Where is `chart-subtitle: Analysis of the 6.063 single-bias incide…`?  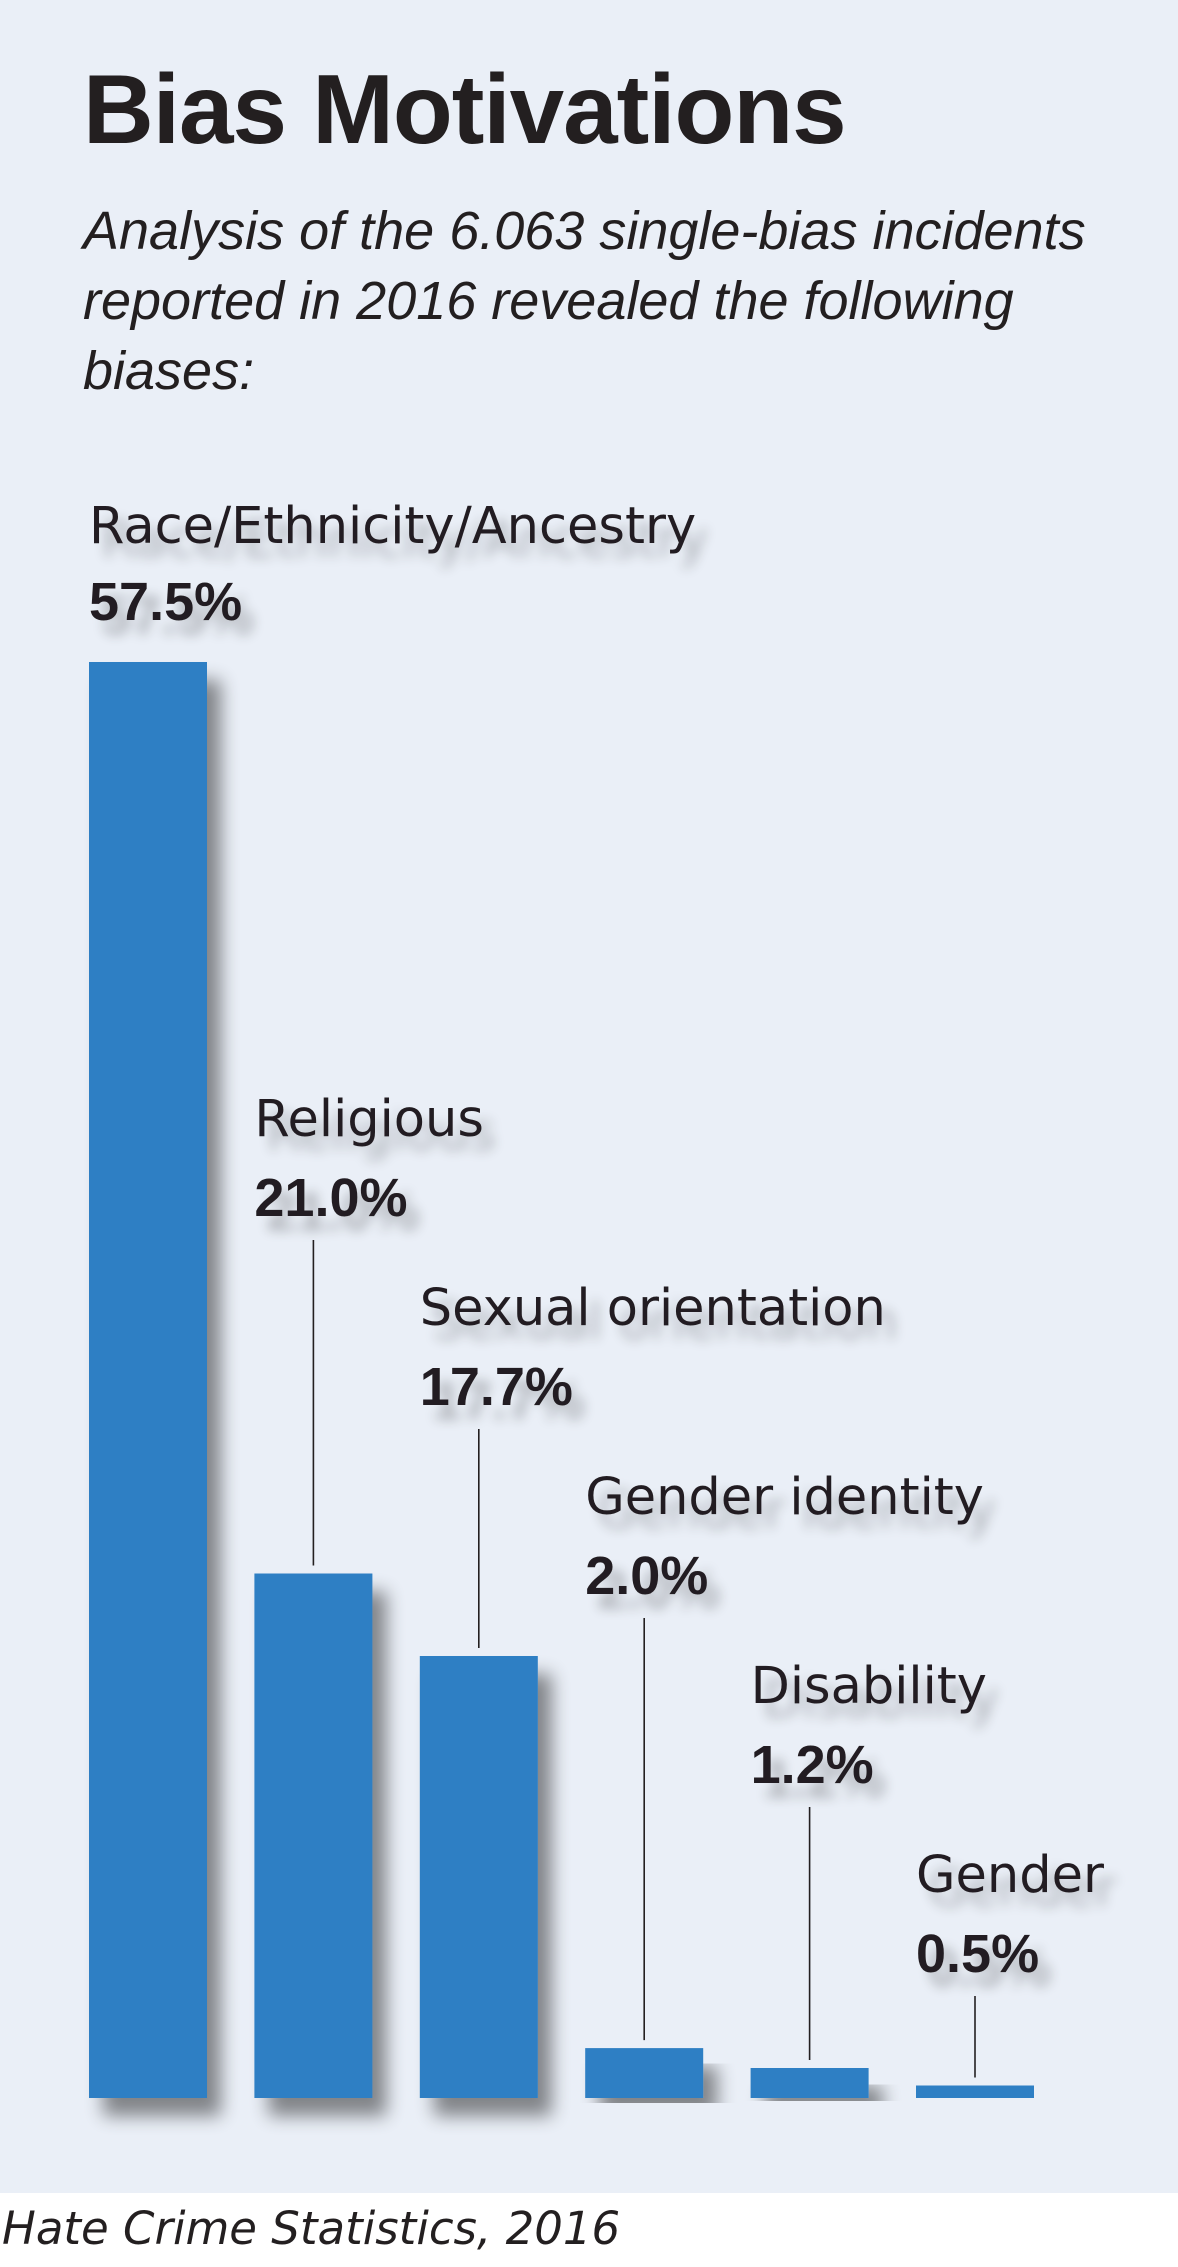
chart-subtitle: Analysis of the 6.063 single-bias incide… is located at coordinates (584, 301).